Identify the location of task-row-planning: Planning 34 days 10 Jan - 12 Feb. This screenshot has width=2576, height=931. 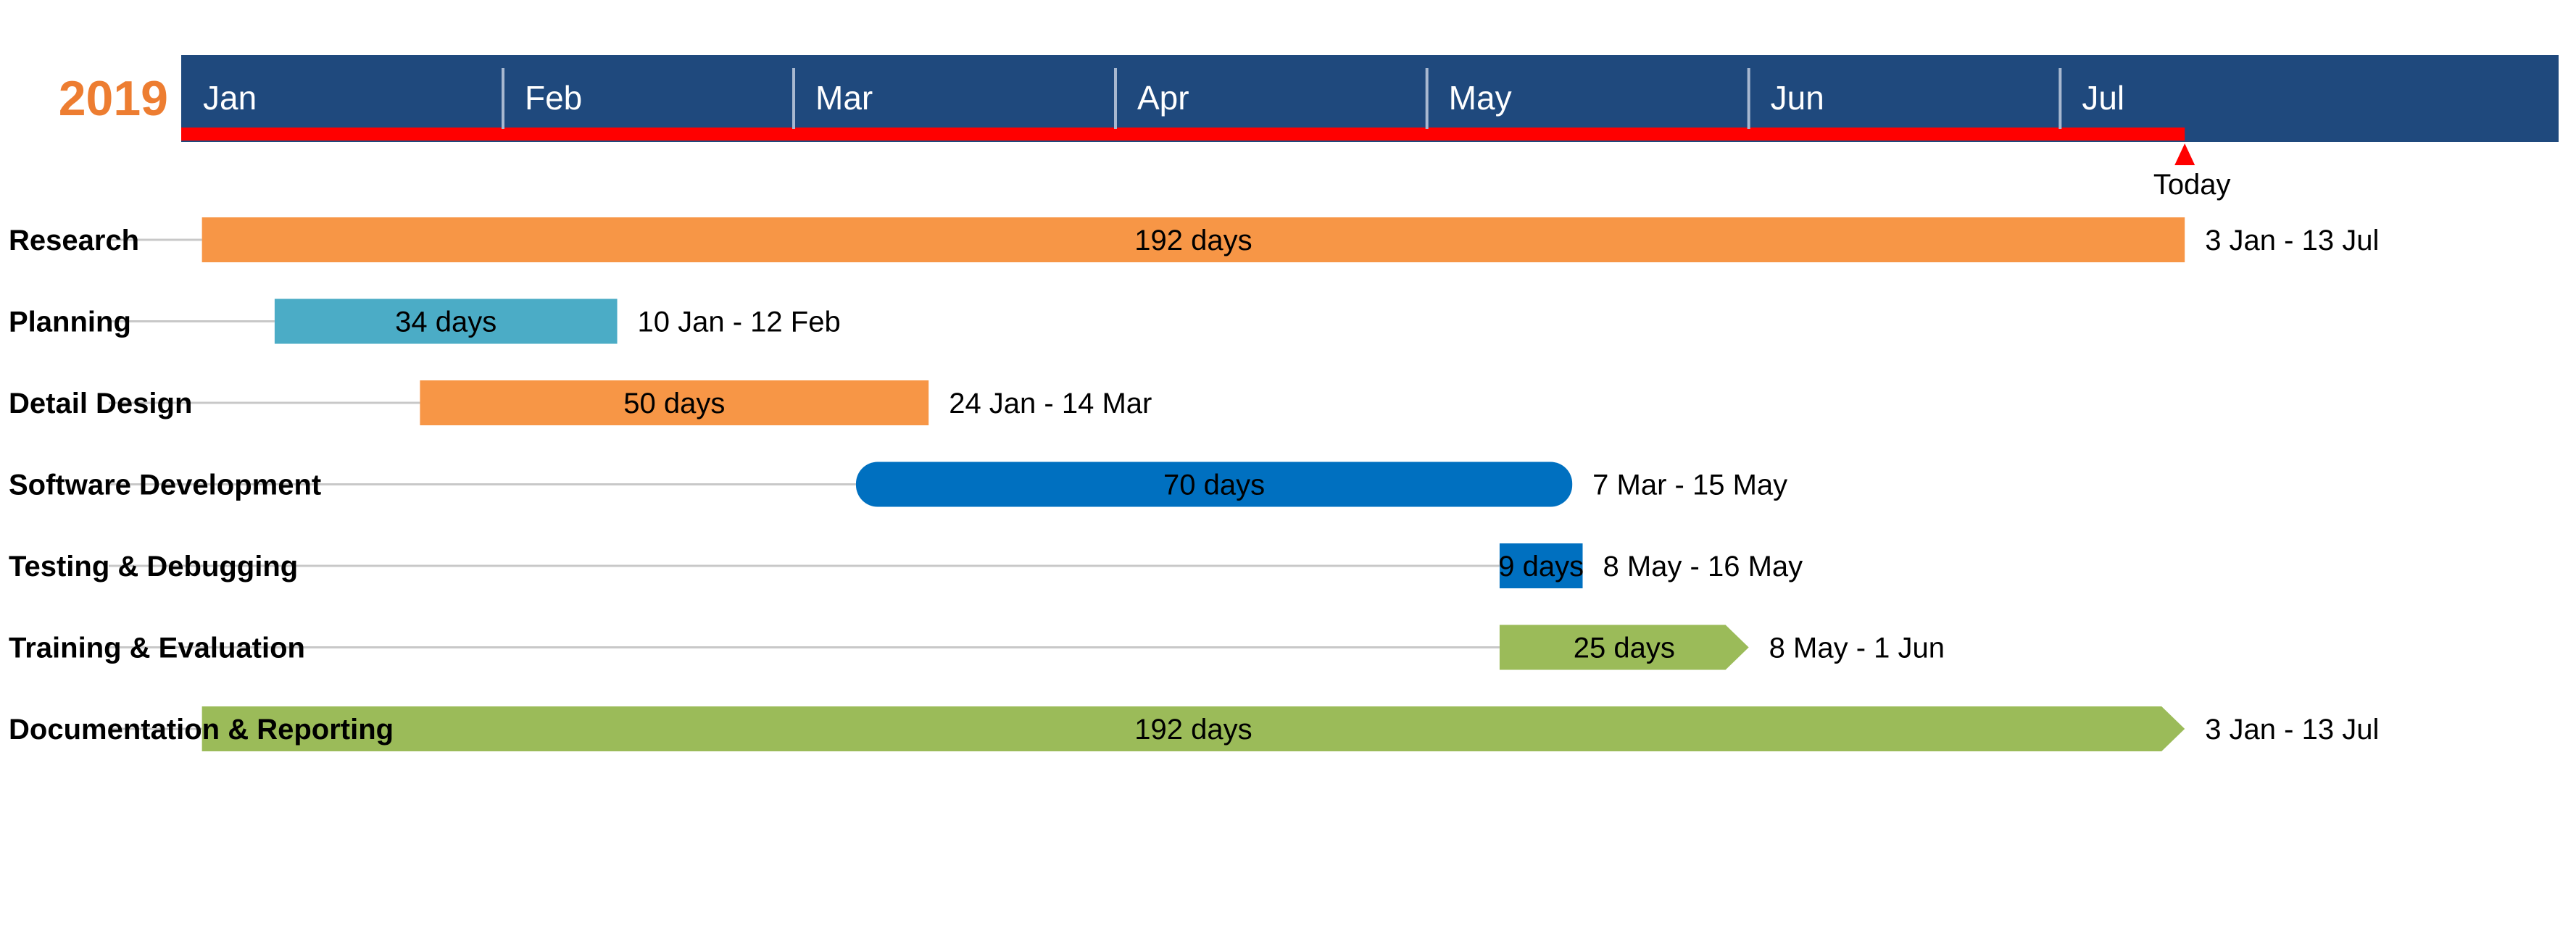
(425, 321).